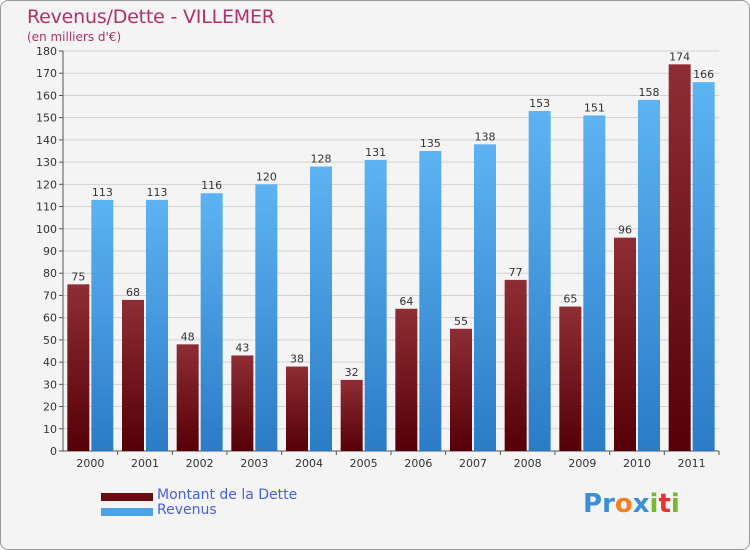 Image resolution: width=750 pixels, height=550 pixels. Describe the element at coordinates (50, 251) in the screenshot. I see `y-tick-label: 90` at that location.